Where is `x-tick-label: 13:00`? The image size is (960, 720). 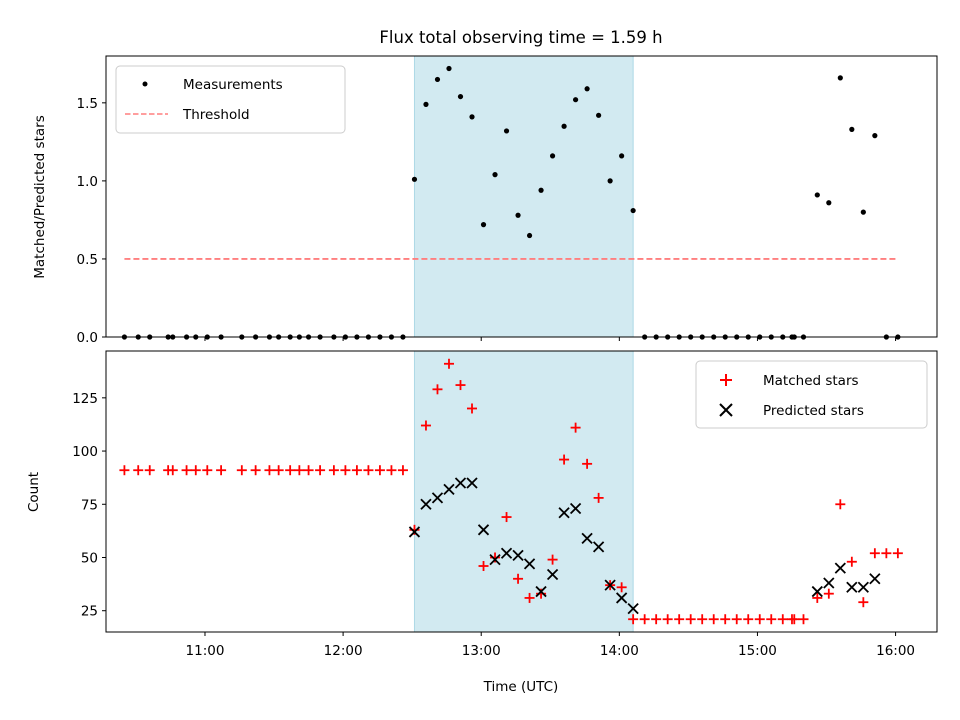
x-tick-label: 13:00 is located at coordinates (481, 651).